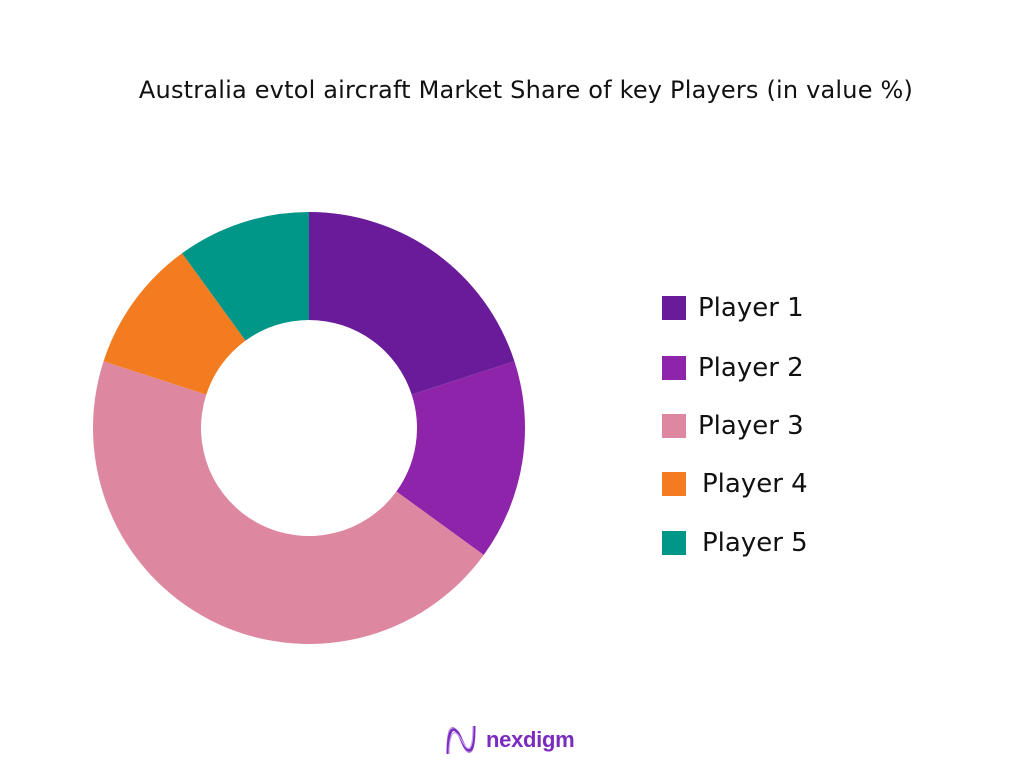 Image resolution: width=1024 pixels, height=768 pixels. I want to click on nexdigm-logo: nexdigm, so click(509, 740).